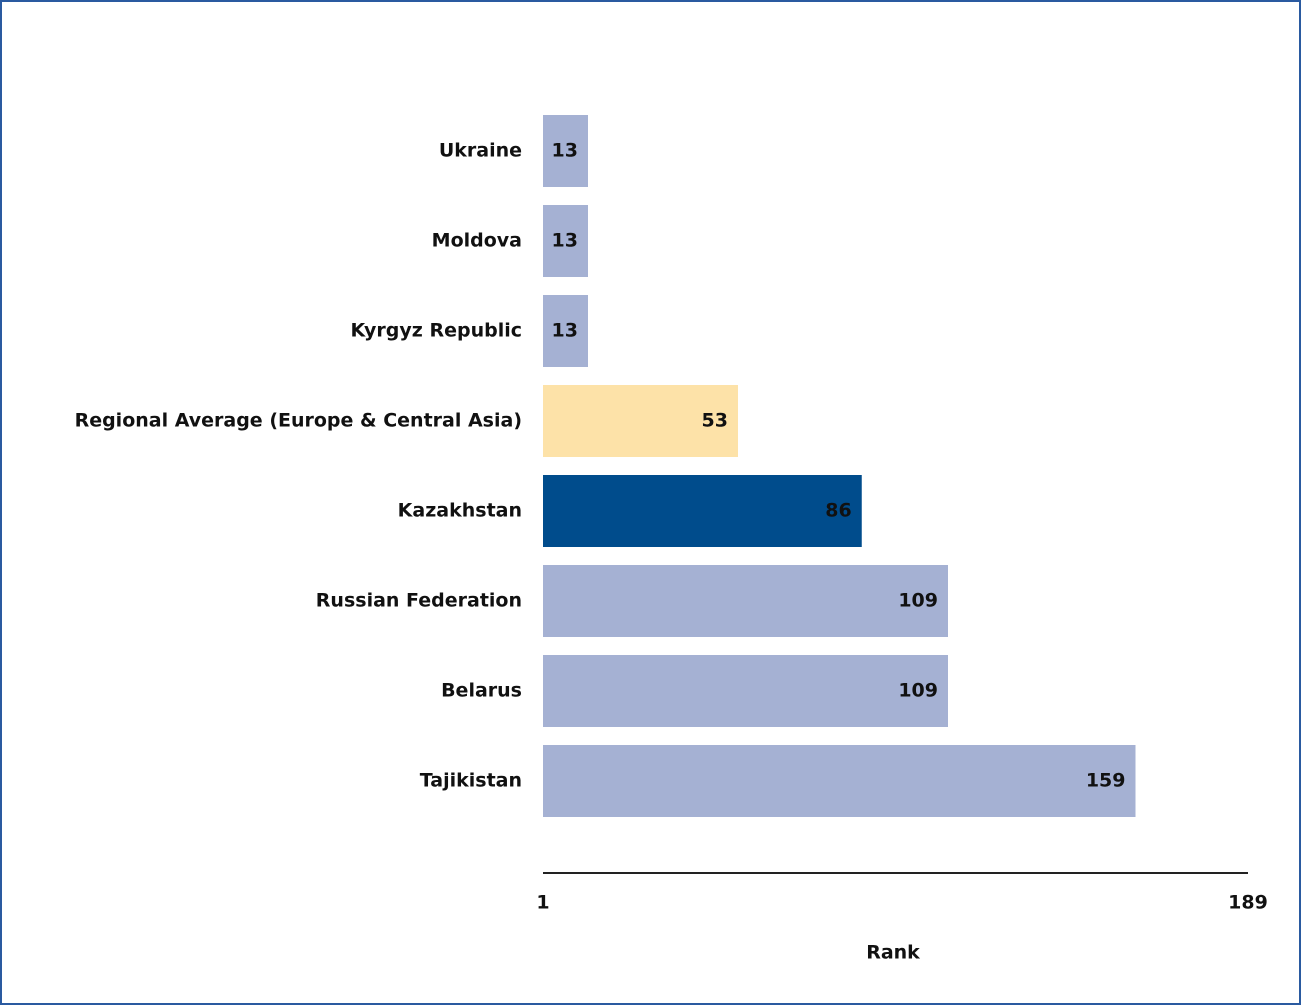 The image size is (1301, 1005). I want to click on value-label: 86, so click(838, 511).